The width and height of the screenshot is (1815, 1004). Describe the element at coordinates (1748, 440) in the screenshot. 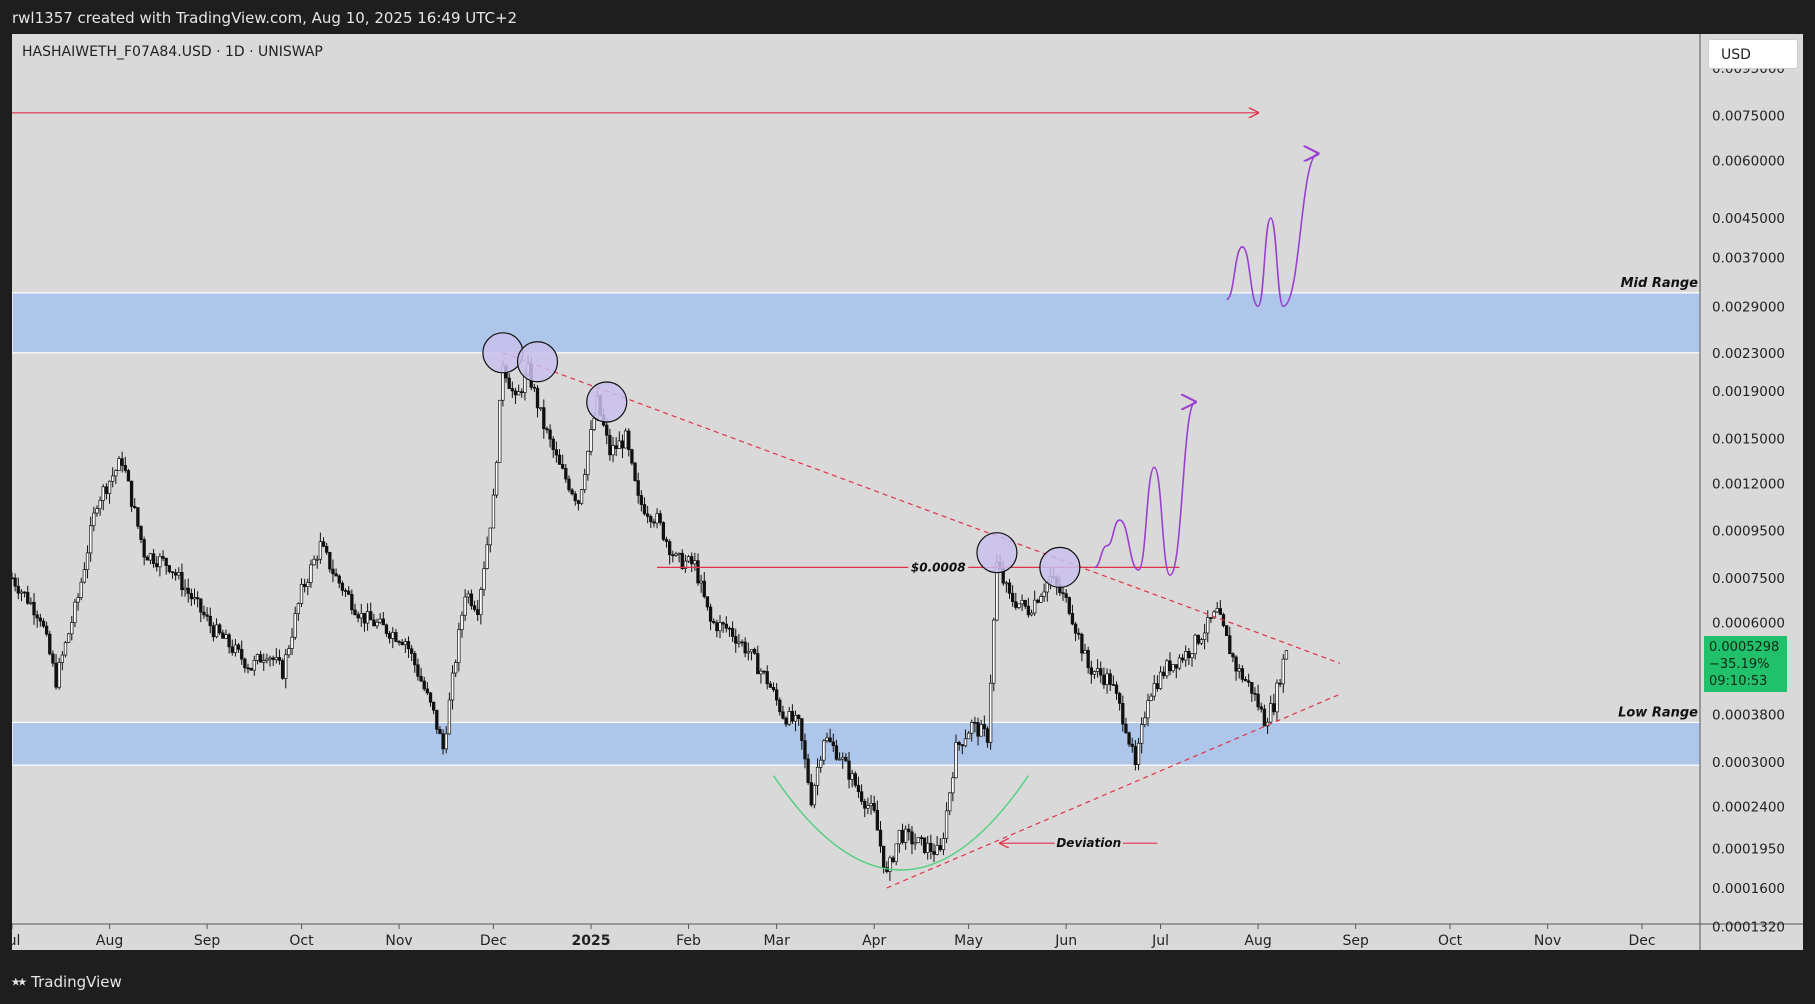

I see `price-tick-label: 0.0015000` at that location.